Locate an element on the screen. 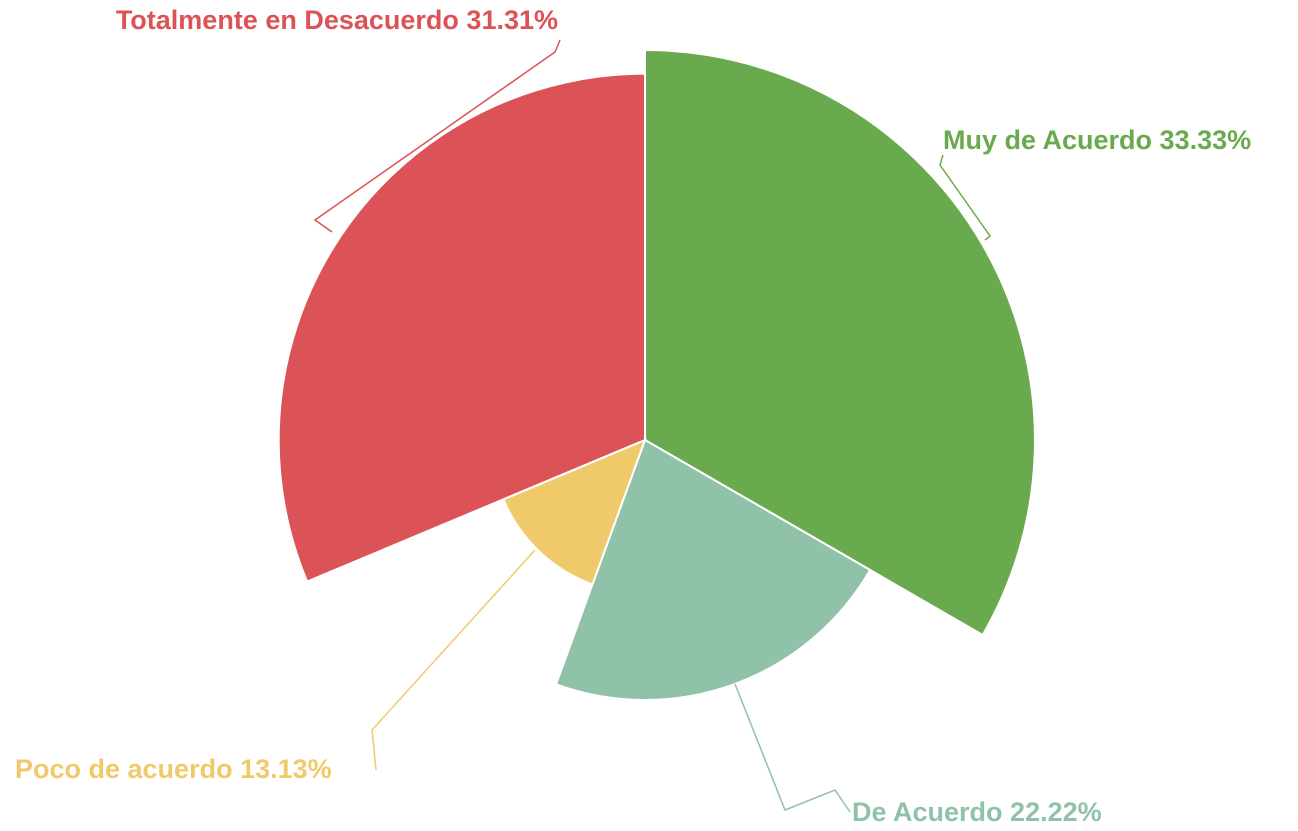 This screenshot has width=1298, height=831. slice-label: Muy de Acuerdo 33.33% is located at coordinates (1097, 140).